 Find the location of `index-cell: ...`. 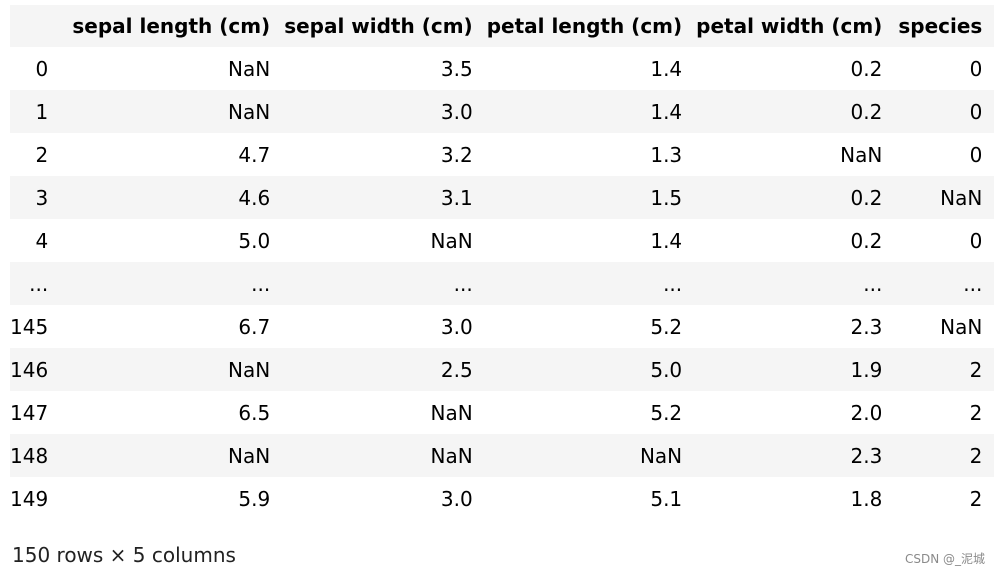

index-cell: ... is located at coordinates (39, 283).